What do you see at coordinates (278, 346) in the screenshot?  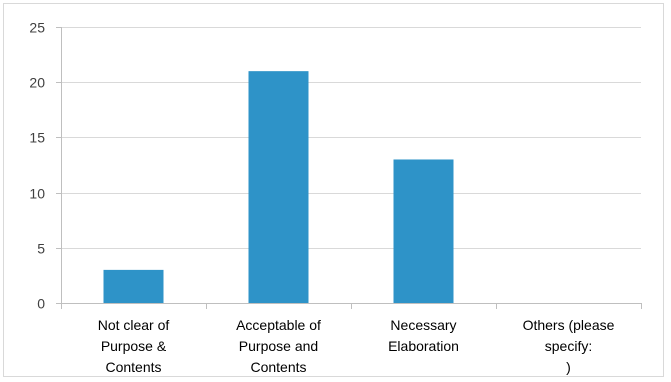 I see `category-label: Acceptable of Purpose and Contents` at bounding box center [278, 346].